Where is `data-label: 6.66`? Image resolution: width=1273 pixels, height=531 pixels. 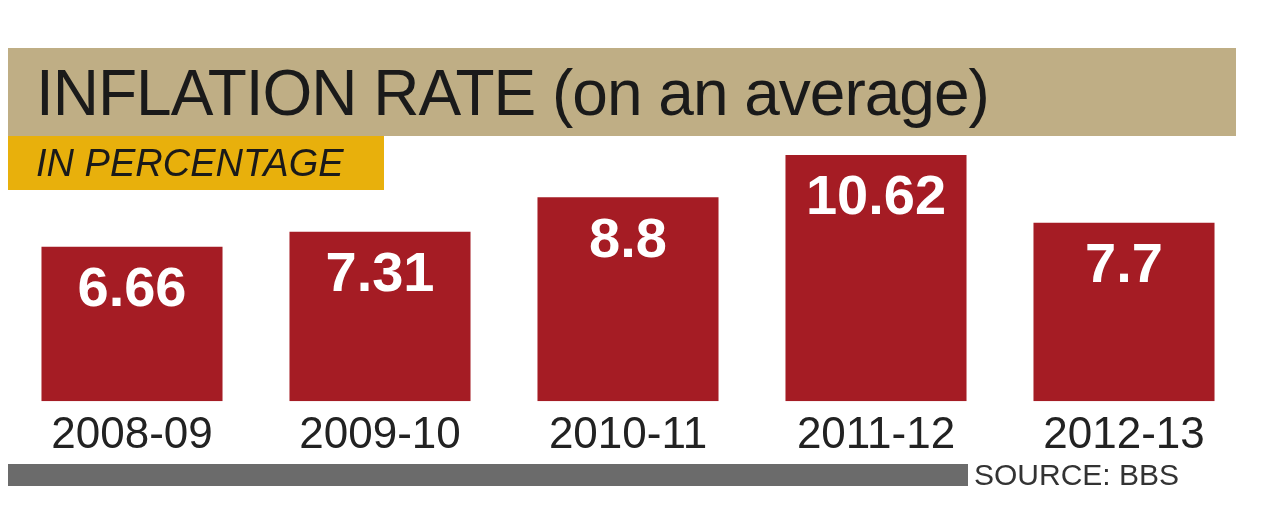
data-label: 6.66 is located at coordinates (132, 287).